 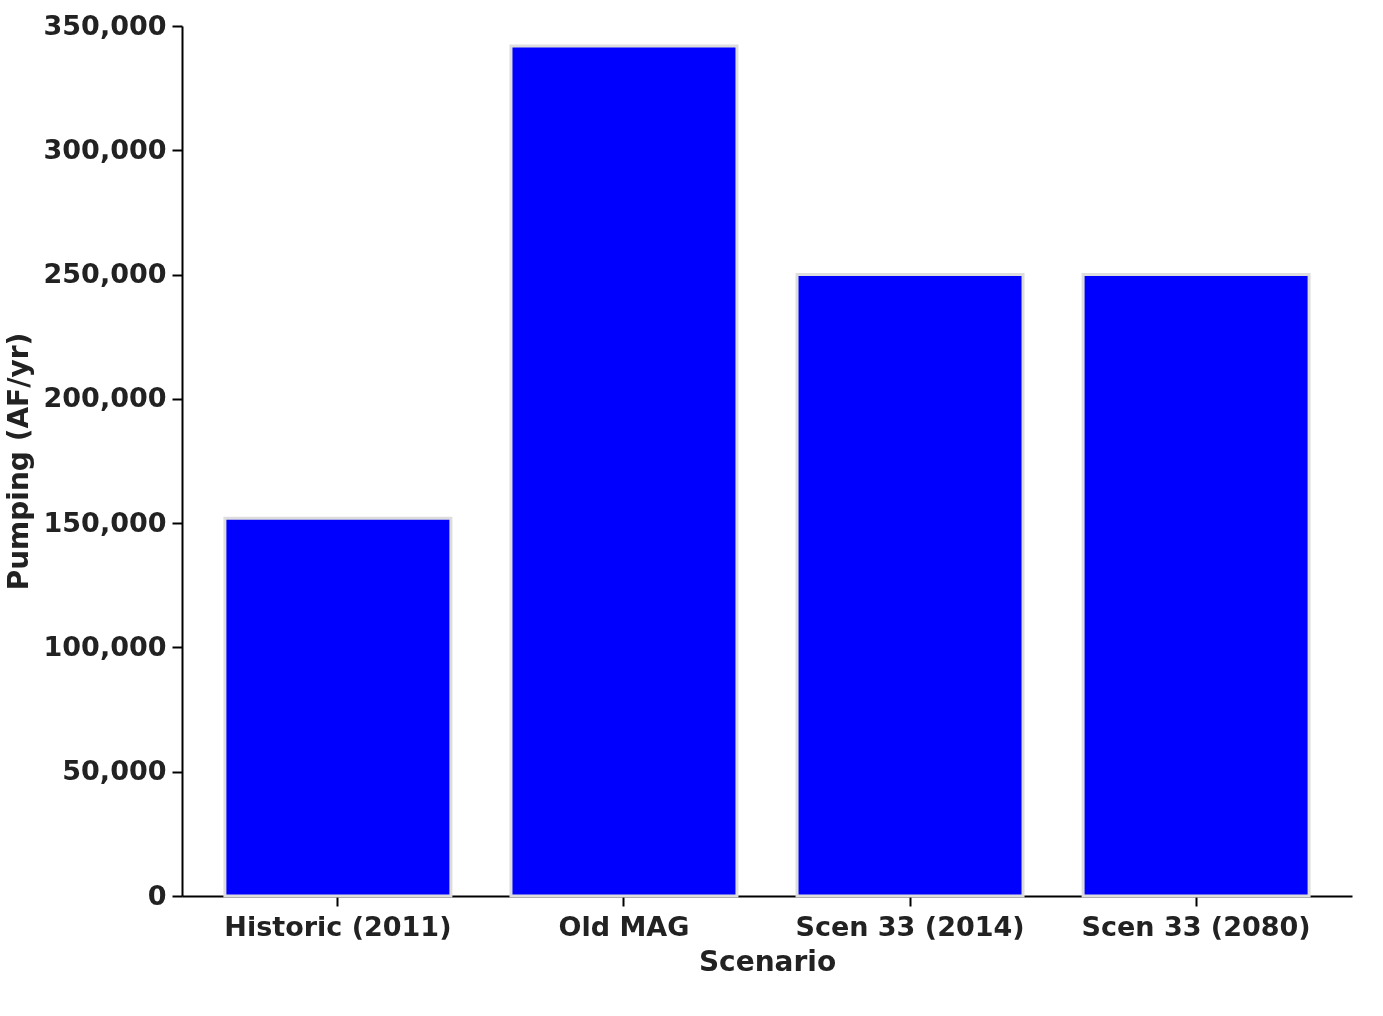 What do you see at coordinates (767, 961) in the screenshot?
I see `x-axis-title: Scenario` at bounding box center [767, 961].